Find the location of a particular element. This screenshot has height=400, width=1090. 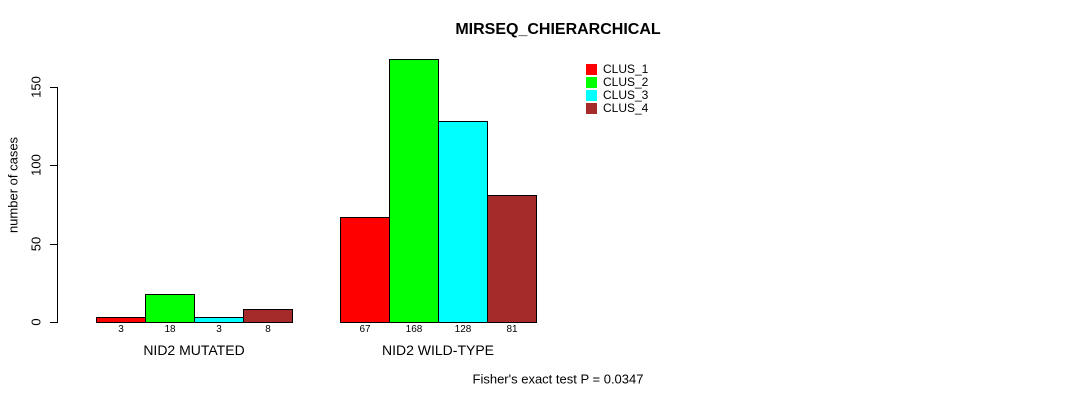

bar-clus_3-group1 is located at coordinates (219, 320).